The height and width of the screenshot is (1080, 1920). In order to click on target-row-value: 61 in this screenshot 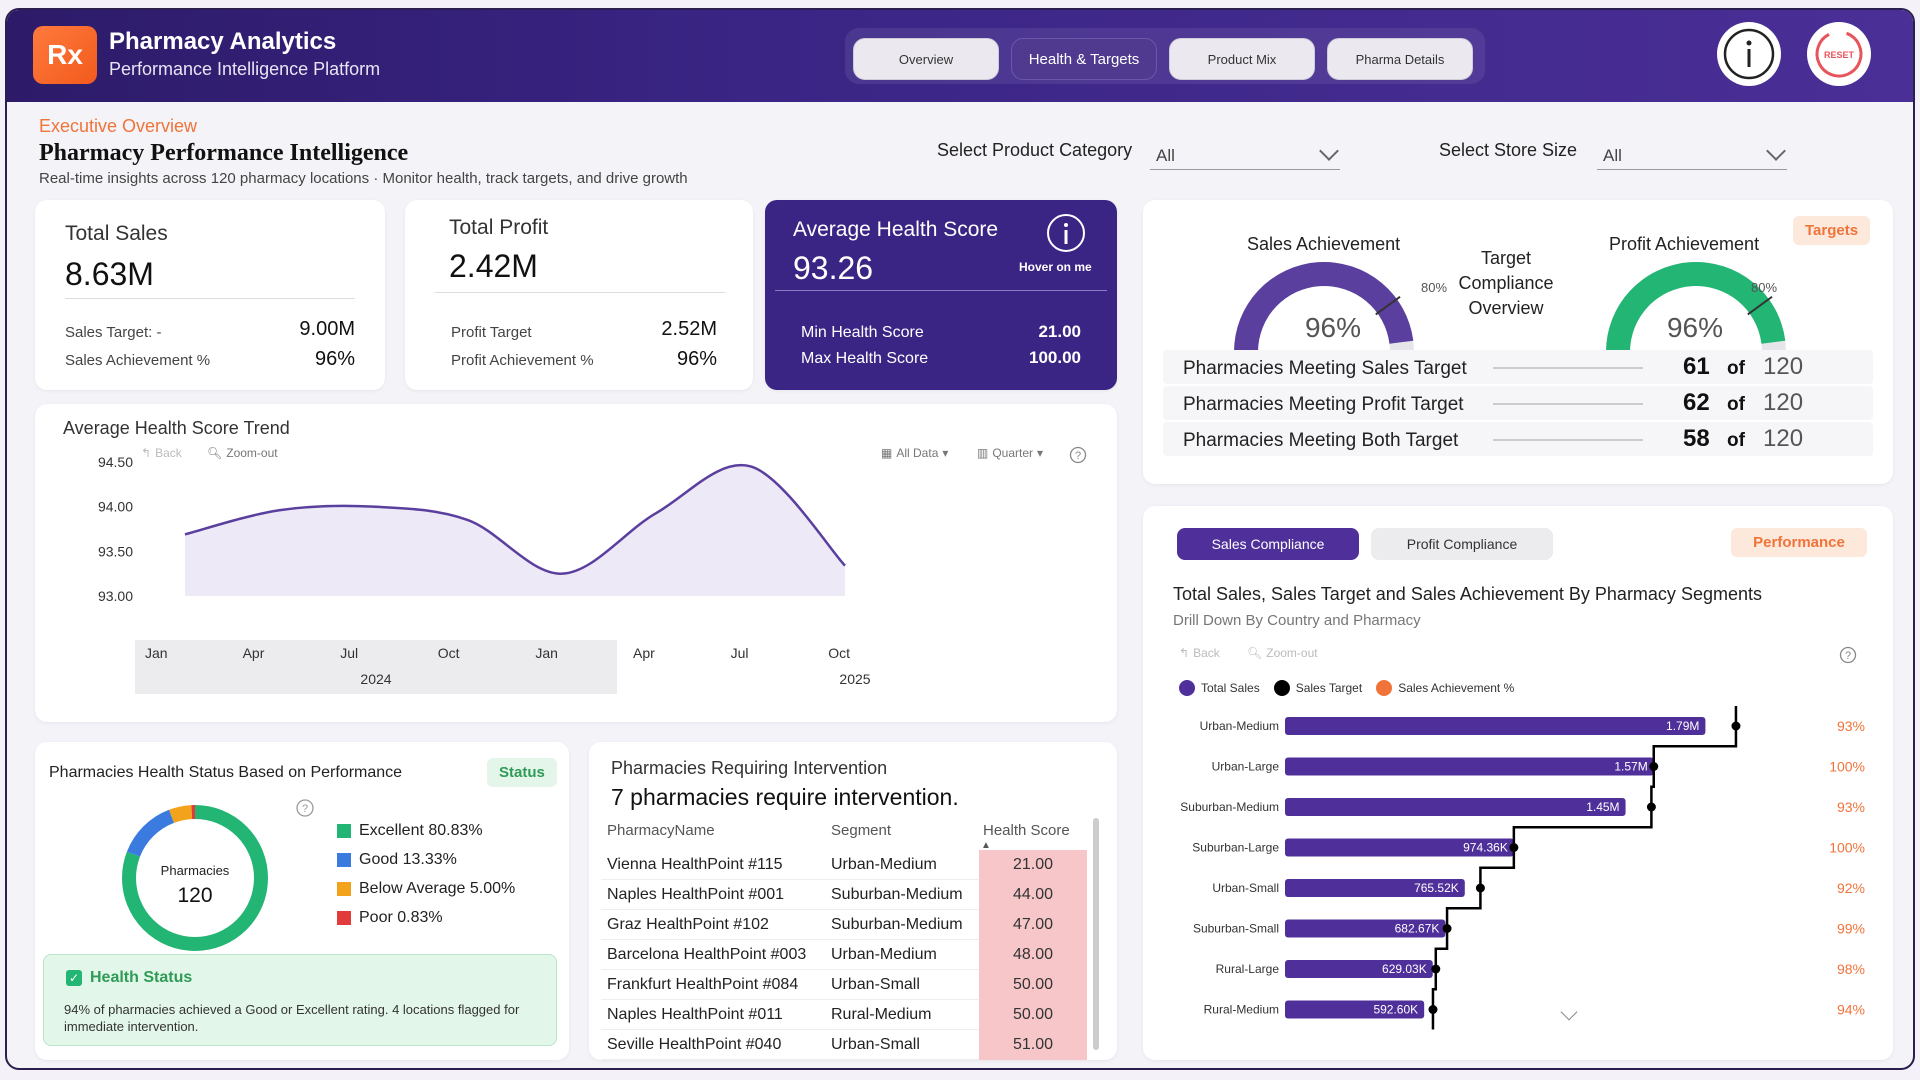, I will do `click(1696, 366)`.